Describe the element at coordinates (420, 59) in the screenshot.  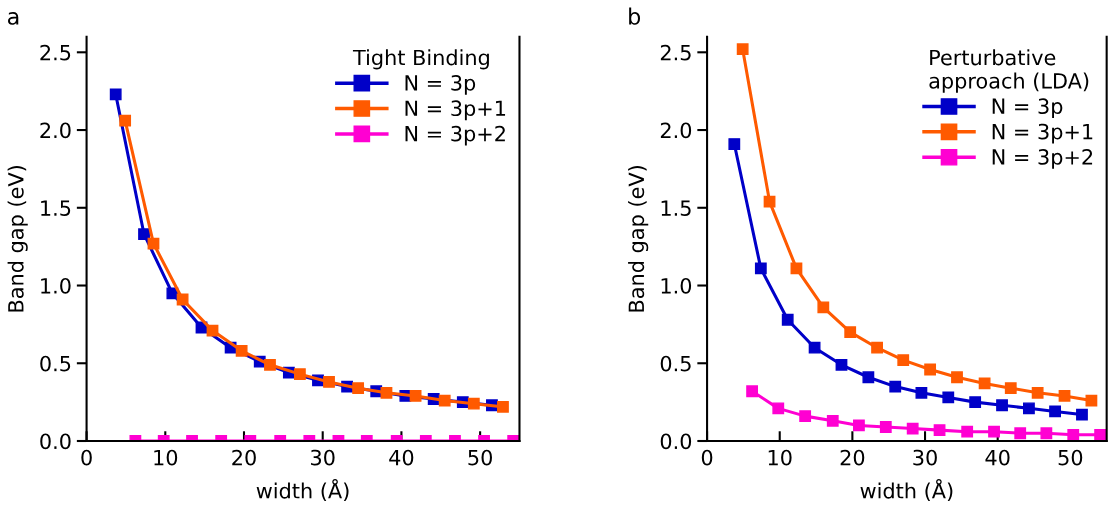
I see `legend-title: Tight Binding` at that location.